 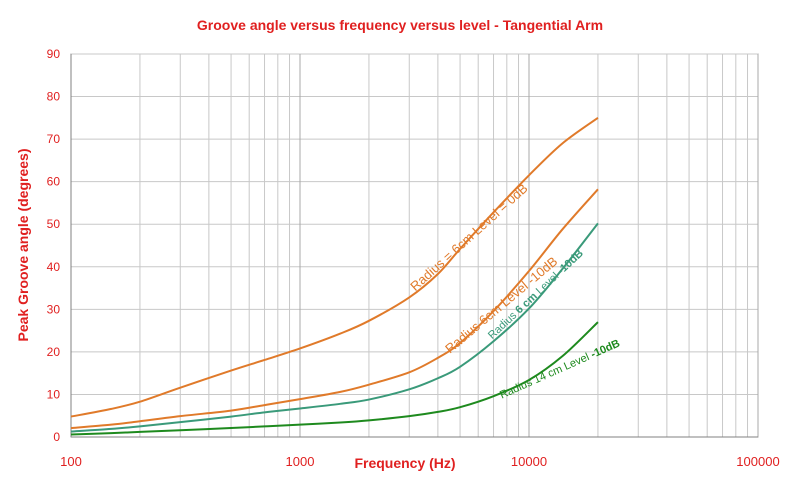 I want to click on y-tick-label: 10, so click(x=54, y=394).